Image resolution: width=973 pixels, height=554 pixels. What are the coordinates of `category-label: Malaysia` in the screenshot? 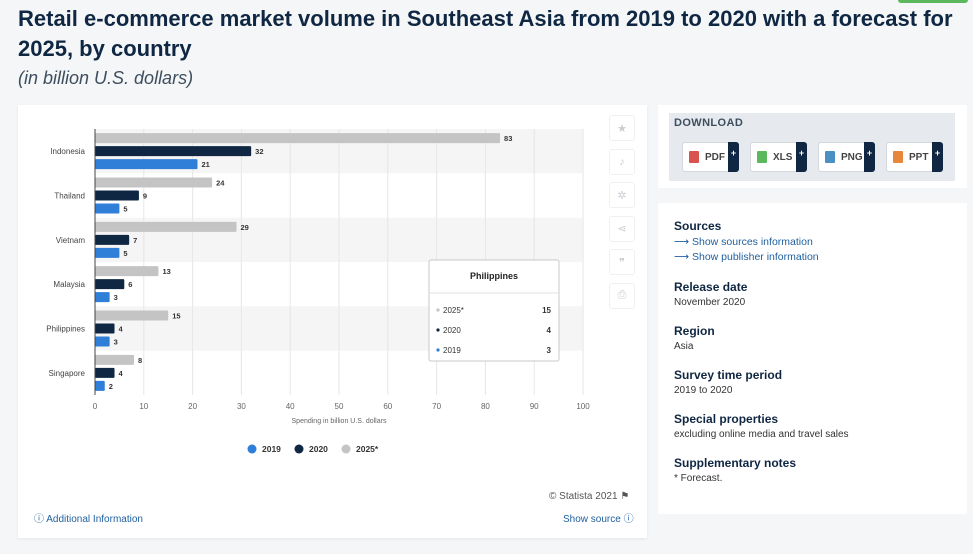 It's located at (69, 284).